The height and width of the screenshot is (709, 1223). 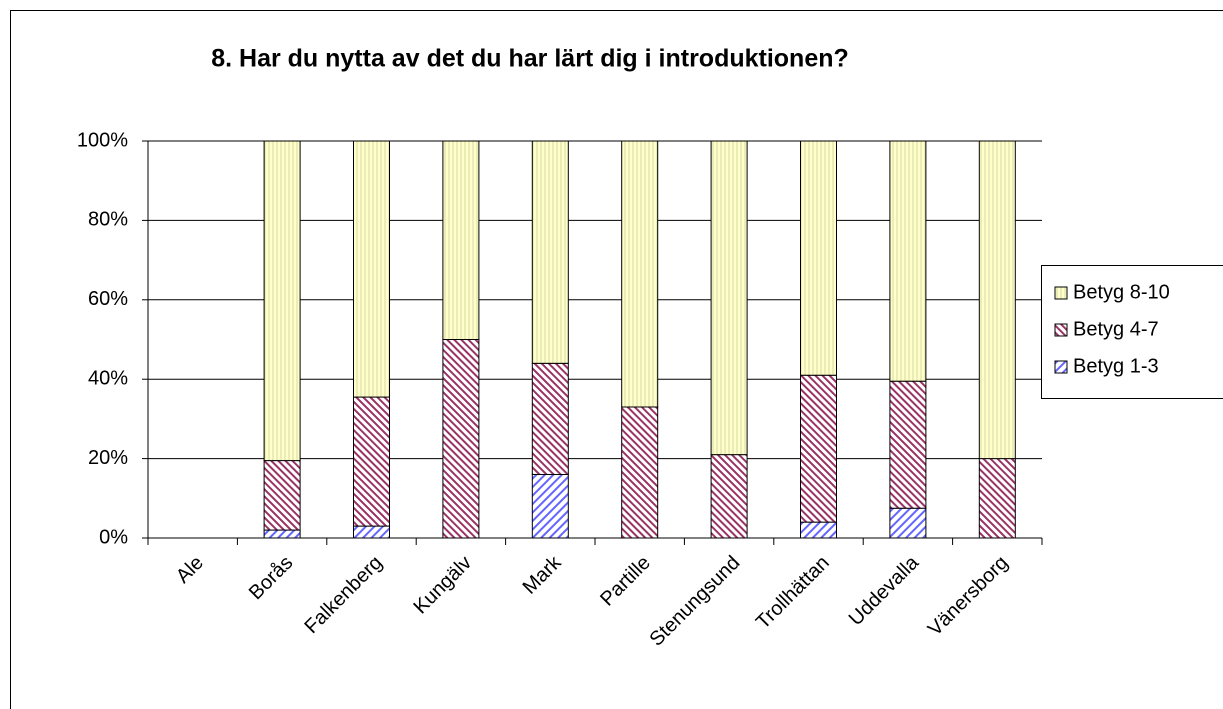 I want to click on y-tick-label: 100%, so click(x=102, y=140).